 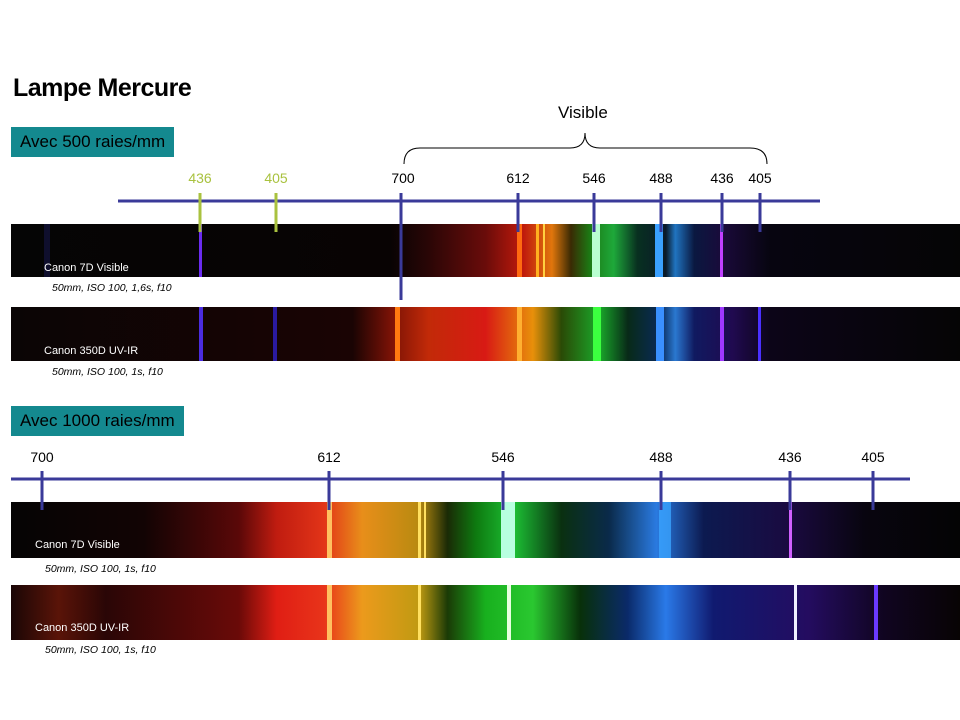 What do you see at coordinates (97, 421) in the screenshot?
I see `section-1000-badge: Avec 1000 raies/mm` at bounding box center [97, 421].